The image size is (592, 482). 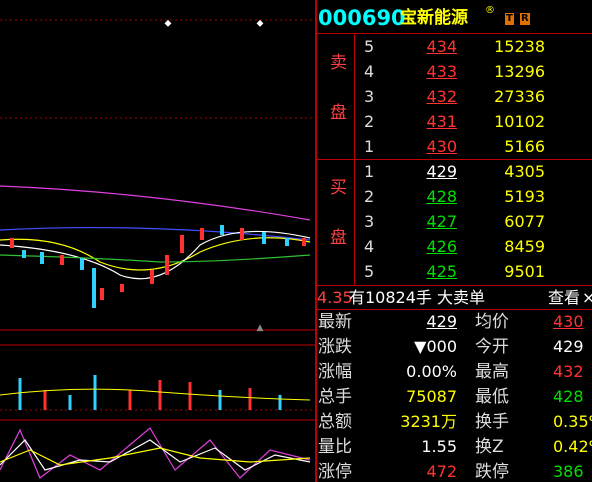 What do you see at coordinates (524, 171) in the screenshot?
I see `book-volume: 4305` at bounding box center [524, 171].